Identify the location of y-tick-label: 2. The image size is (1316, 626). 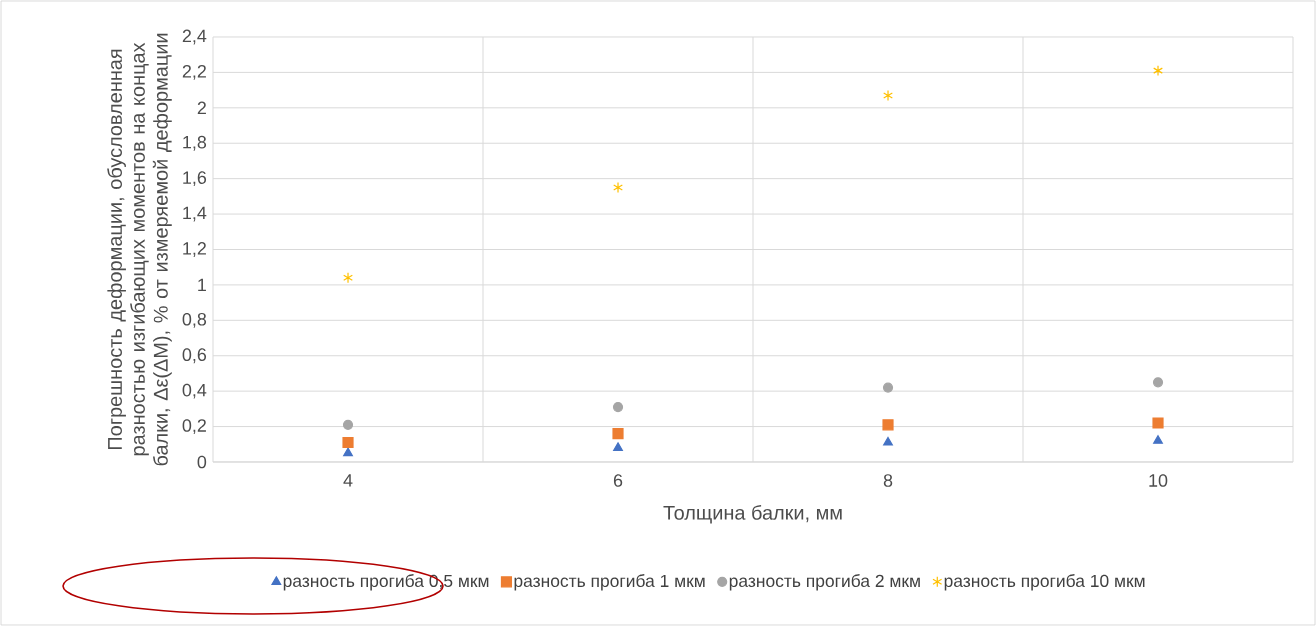
(201, 108).